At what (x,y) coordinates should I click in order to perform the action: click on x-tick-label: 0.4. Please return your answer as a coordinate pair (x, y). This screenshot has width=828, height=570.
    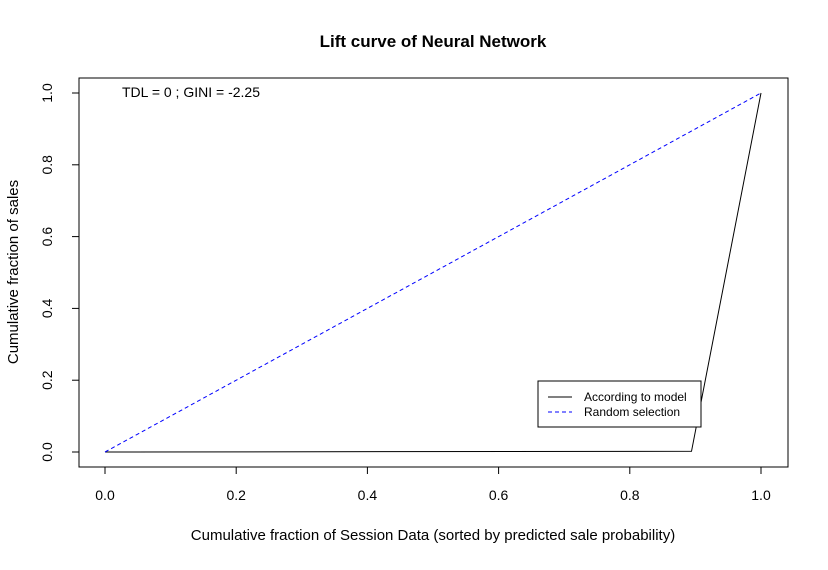
    Looking at the image, I should click on (368, 495).